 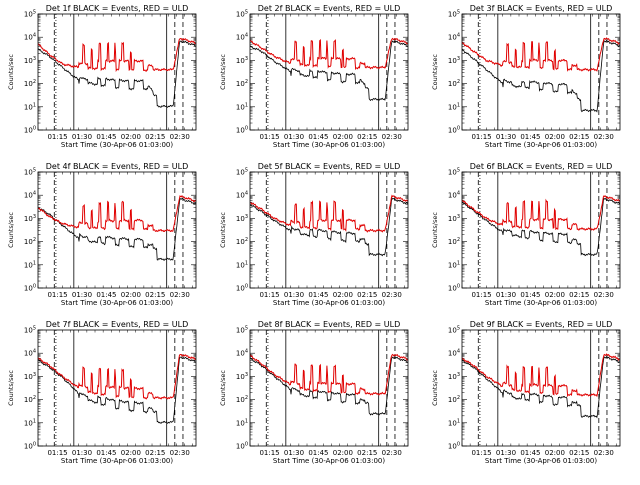 I want to click on chart-title: Det 4f BLACK = Events, RED = ULD, so click(x=117, y=166).